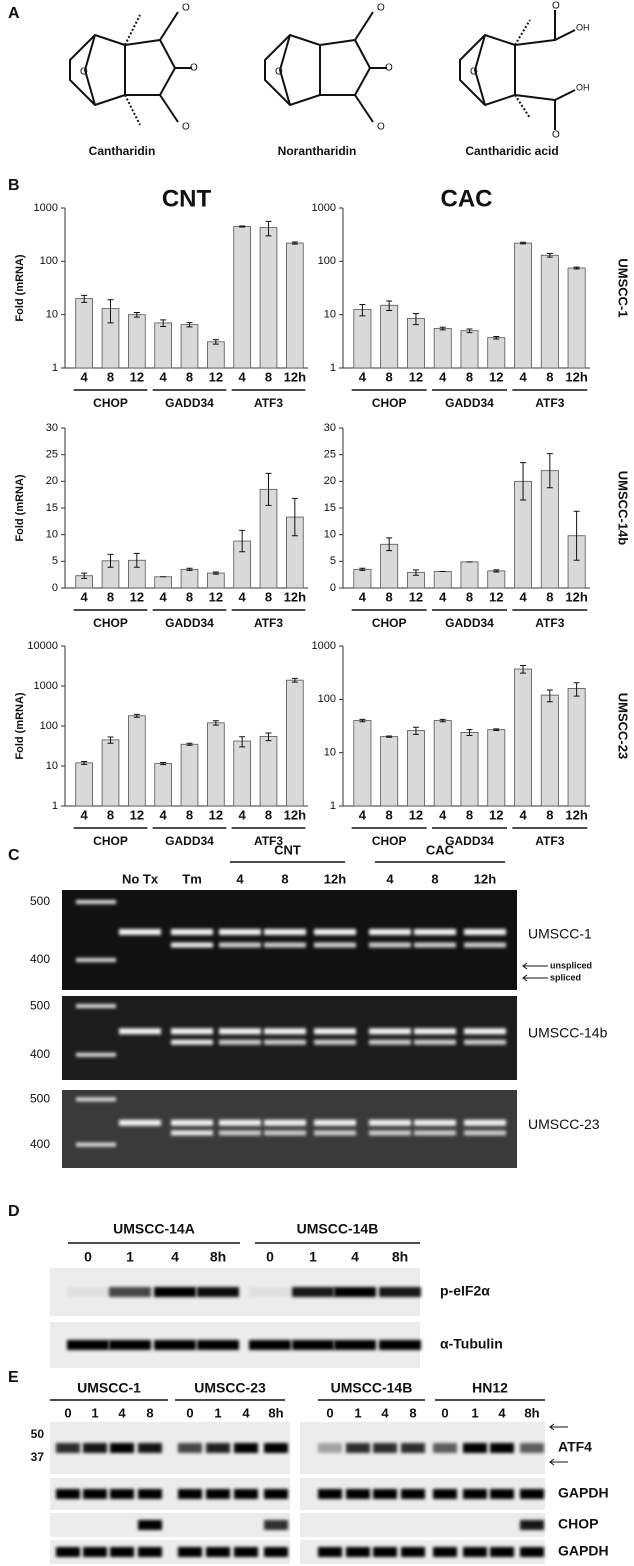 This screenshot has width=634, height=1566. I want to click on y-tick-label: 15, so click(52, 508).